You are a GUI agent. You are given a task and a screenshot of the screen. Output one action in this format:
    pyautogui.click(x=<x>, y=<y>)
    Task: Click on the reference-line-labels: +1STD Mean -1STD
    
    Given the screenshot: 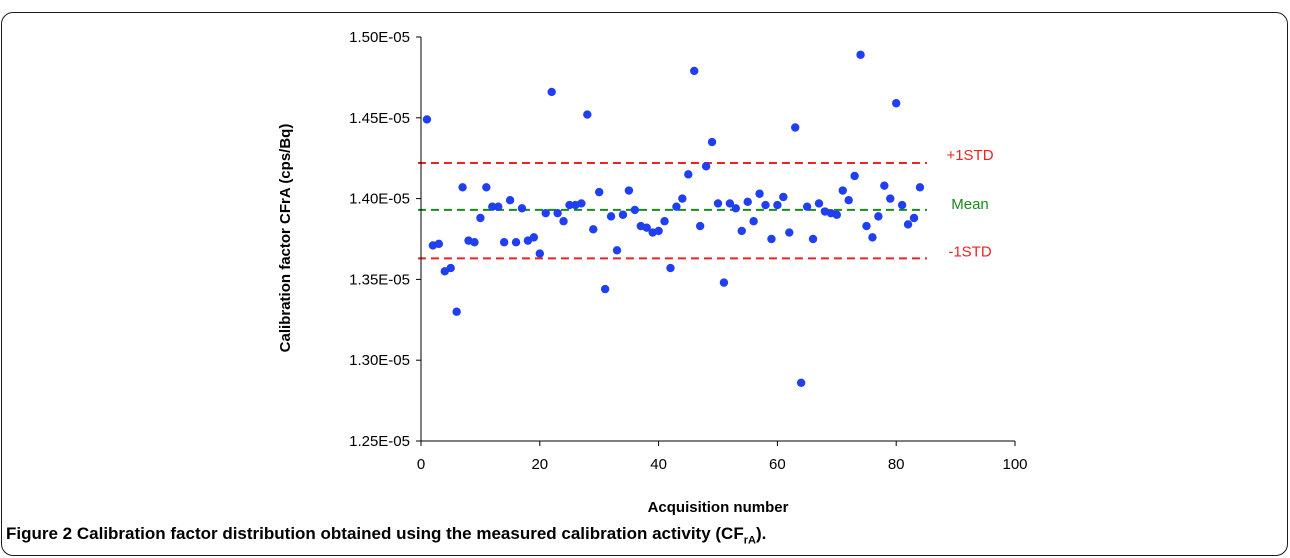 What is the action you would take?
    pyautogui.click(x=969, y=203)
    